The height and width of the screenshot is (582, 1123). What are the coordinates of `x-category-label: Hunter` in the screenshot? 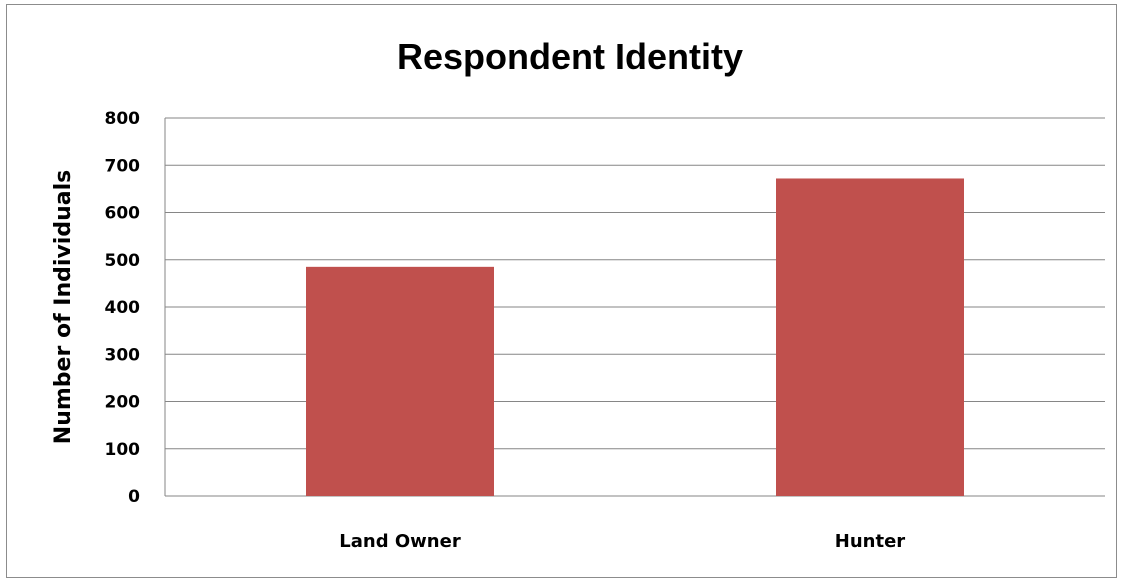 It's located at (870, 541).